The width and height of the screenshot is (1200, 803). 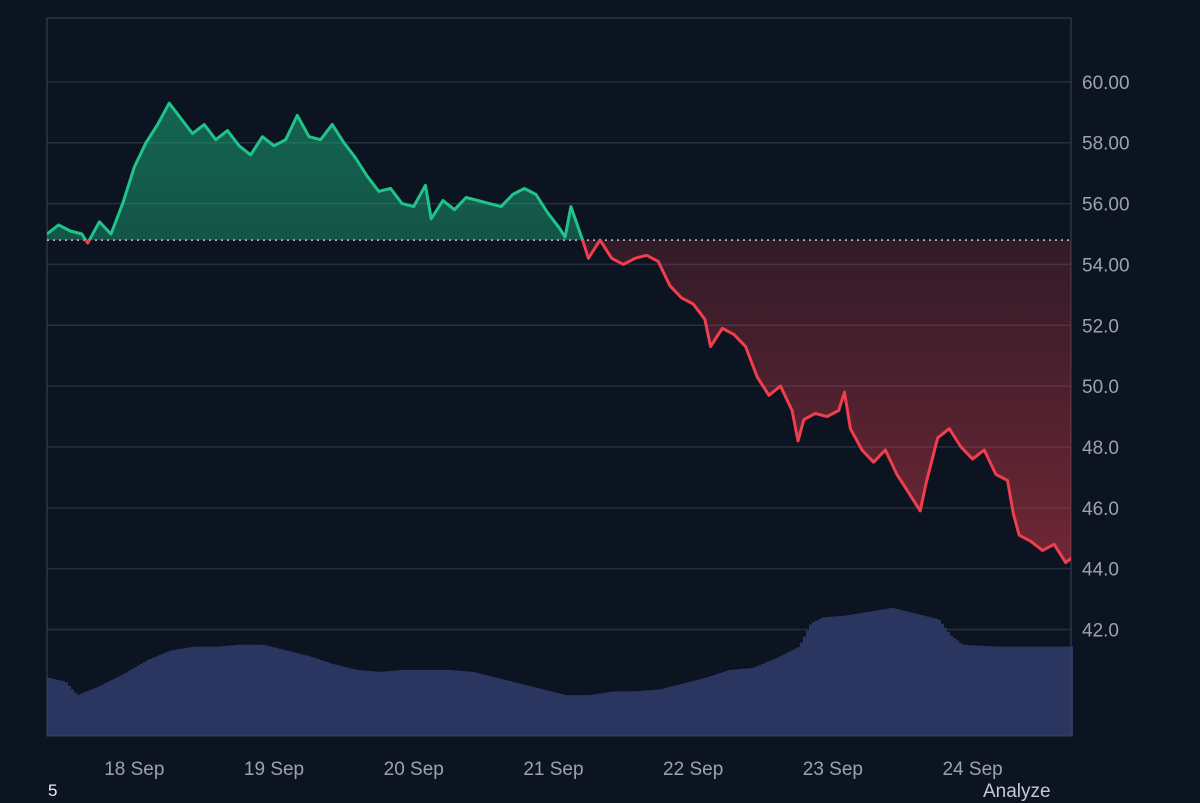 What do you see at coordinates (560, 671) in the screenshot?
I see `volume-bars` at bounding box center [560, 671].